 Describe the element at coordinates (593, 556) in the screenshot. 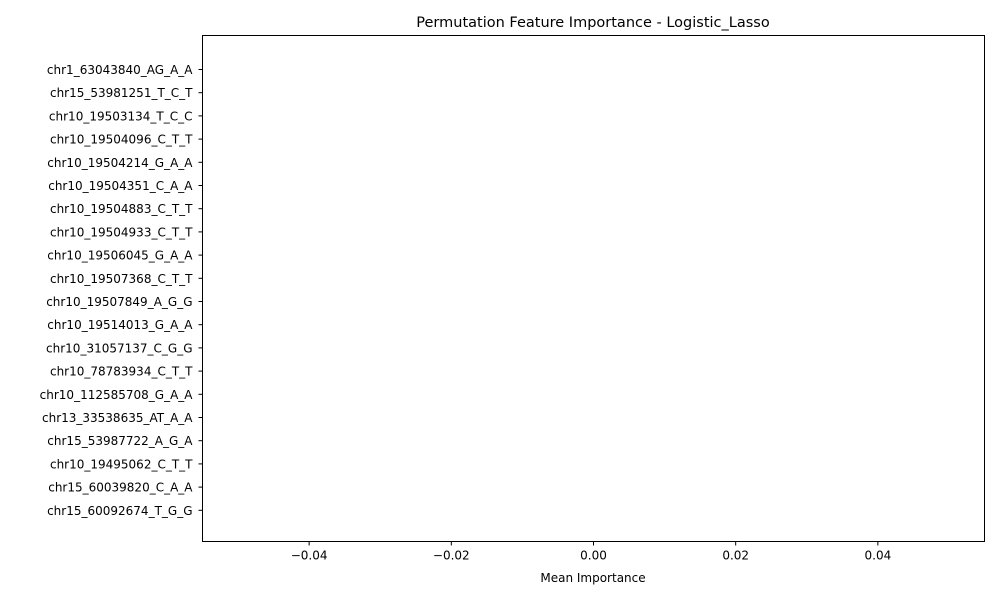

I see `x-tick-label: 0.00` at that location.